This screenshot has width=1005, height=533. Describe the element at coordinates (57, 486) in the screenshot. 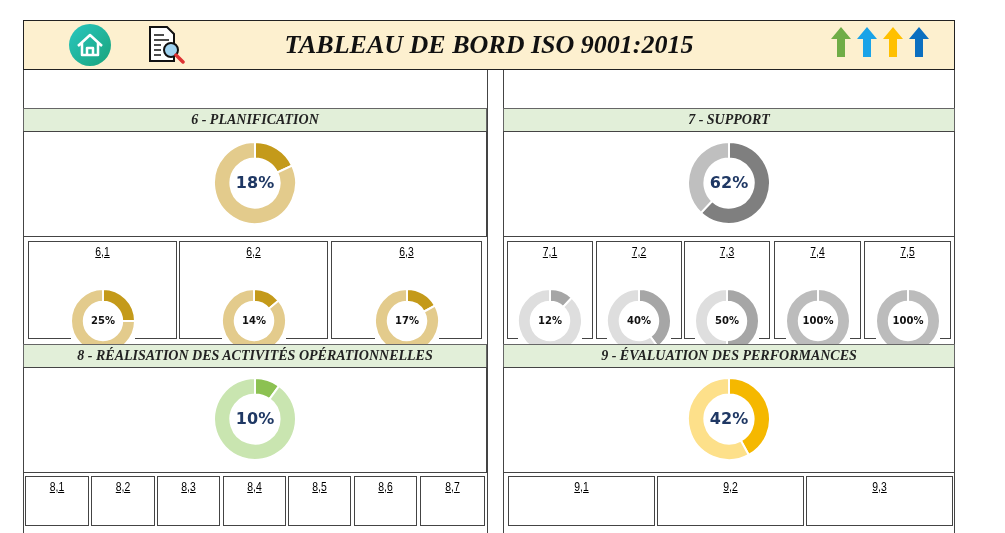

I see `text: 8,1` at that location.